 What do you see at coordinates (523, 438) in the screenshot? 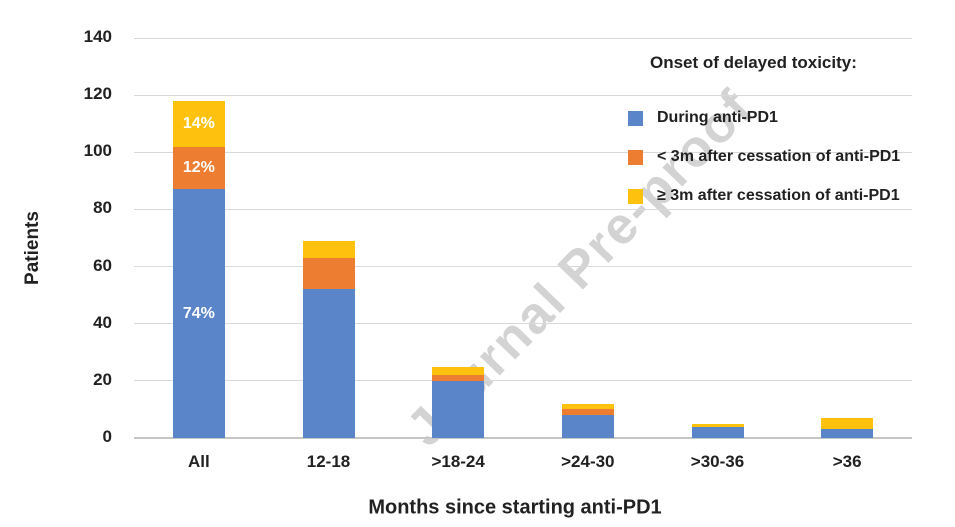
I see `x-axis-line` at bounding box center [523, 438].